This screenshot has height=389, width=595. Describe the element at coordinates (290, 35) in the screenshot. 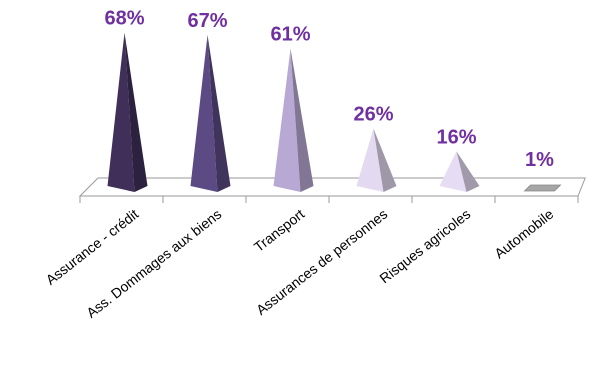

I see `data-label: 61%` at that location.